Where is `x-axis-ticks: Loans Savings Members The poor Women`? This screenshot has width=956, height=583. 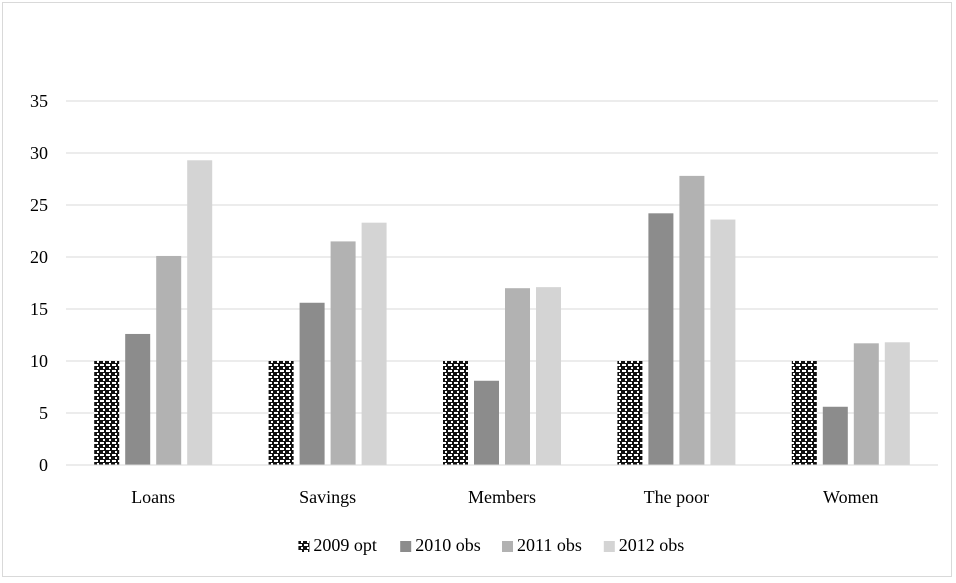 x-axis-ticks: Loans Savings Members The poor Women is located at coordinates (504, 497).